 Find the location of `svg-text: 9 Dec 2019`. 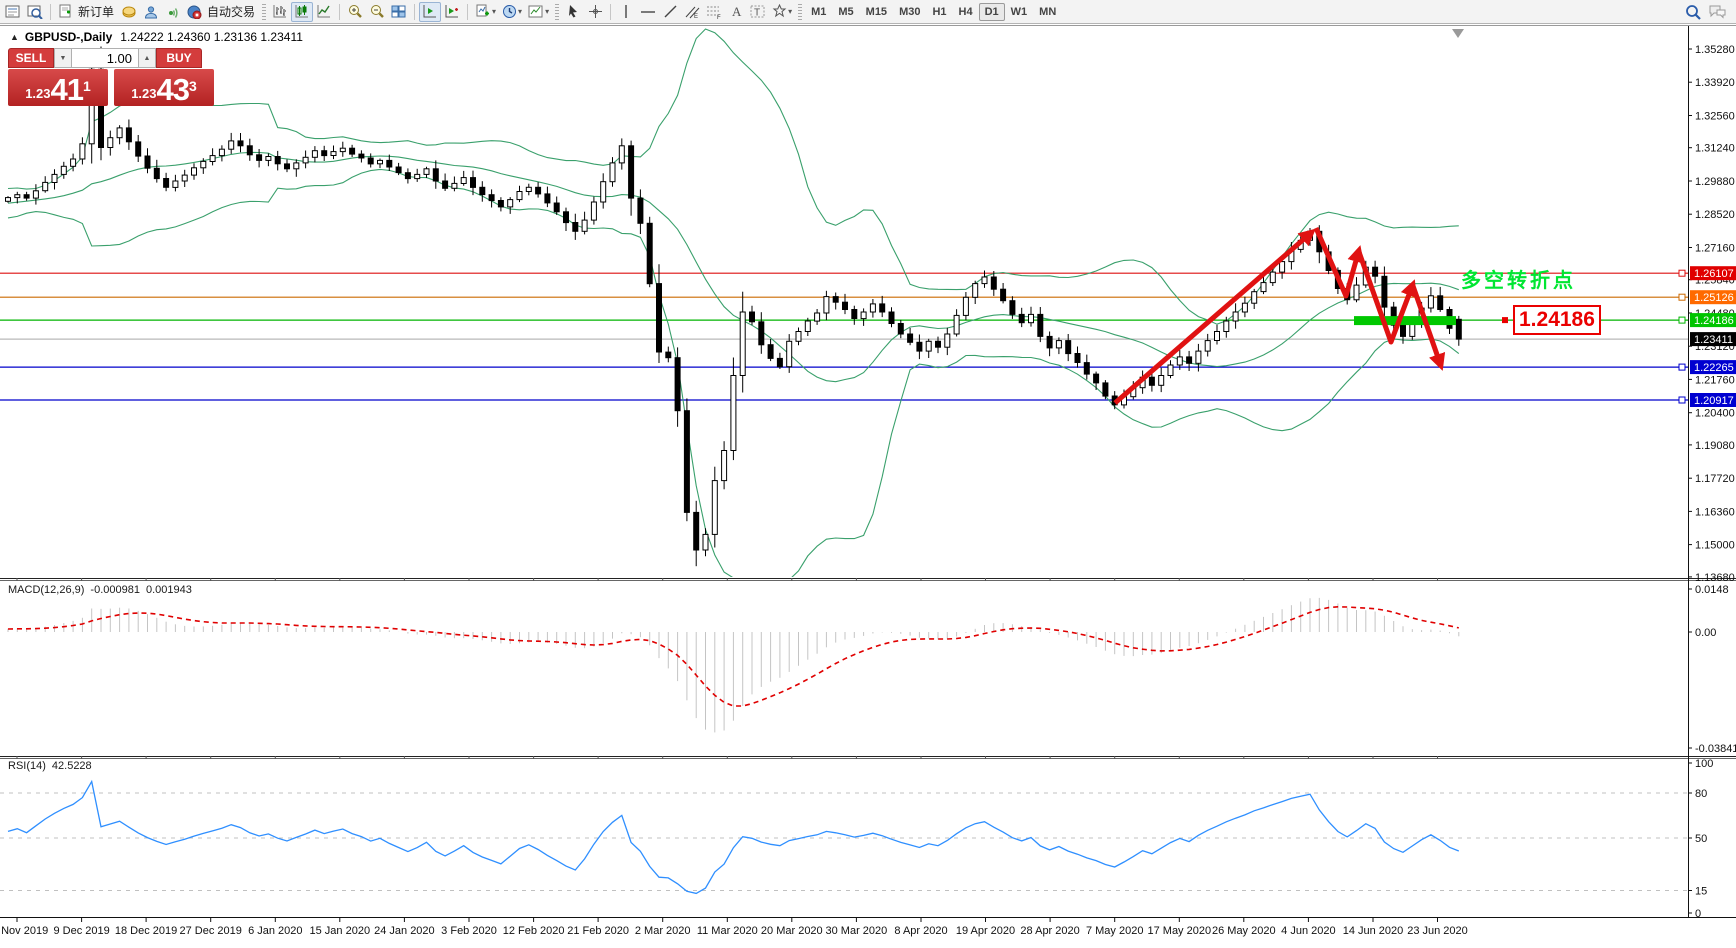

svg-text: 9 Dec 2019 is located at coordinates (81, 931).